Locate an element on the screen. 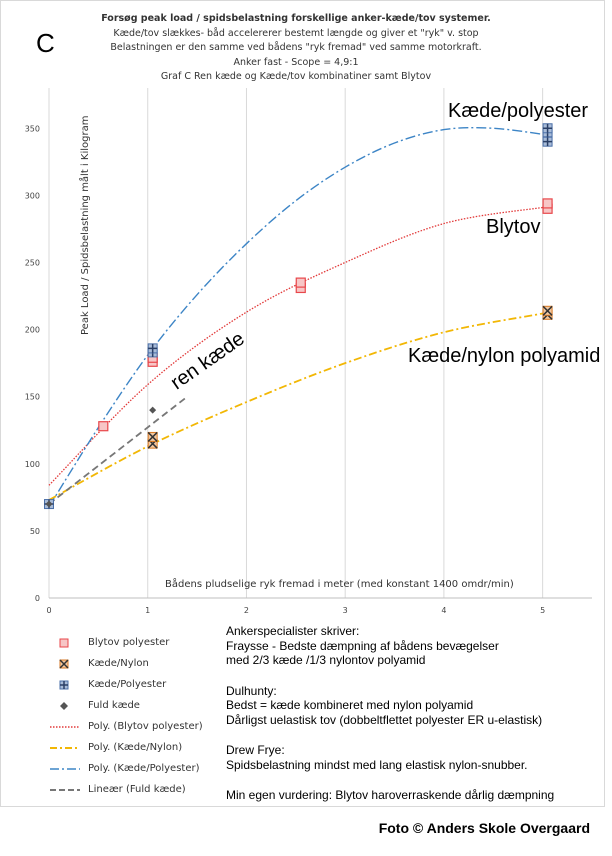 The image size is (612, 856). legend-dashdot-line-icon is located at coordinates (65, 748).